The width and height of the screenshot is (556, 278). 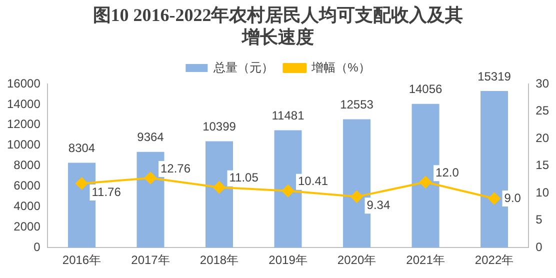 What do you see at coordinates (543, 137) in the screenshot?
I see `y2-tick-label: 20` at bounding box center [543, 137].